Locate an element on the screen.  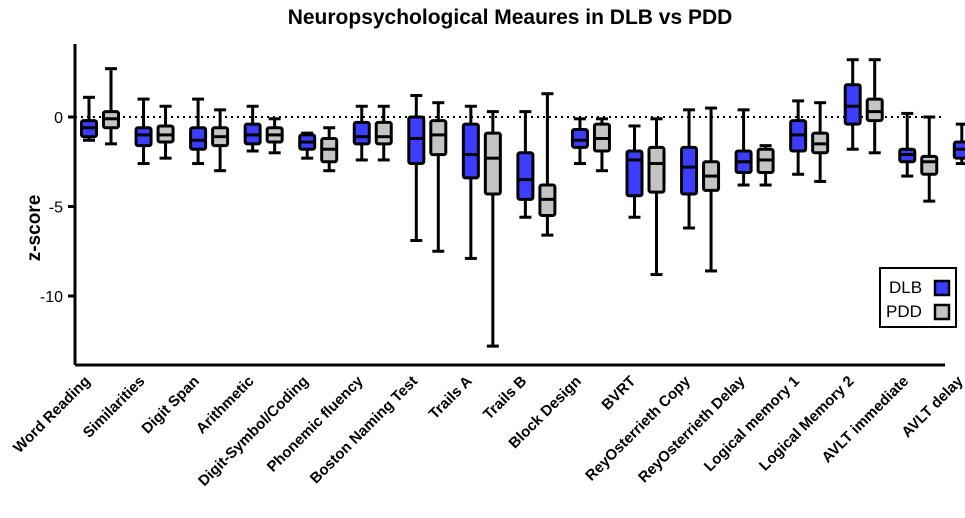
y-axis-label: z-score is located at coordinates (34, 228).